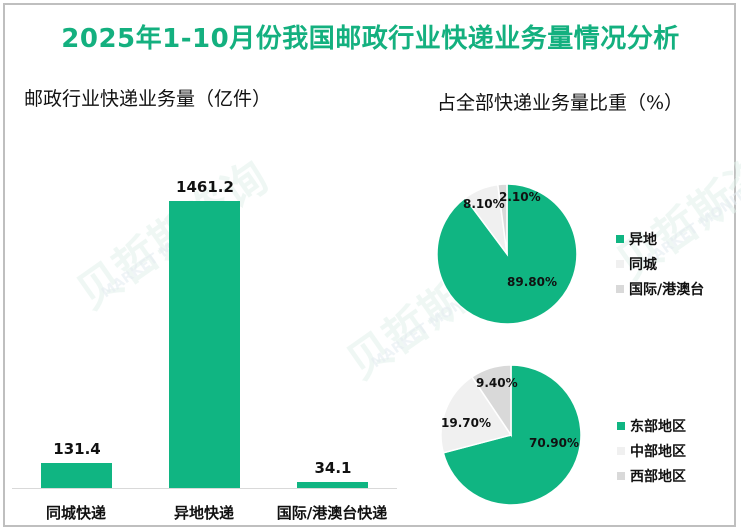  What do you see at coordinates (332, 485) in the screenshot?
I see `bar-international` at bounding box center [332, 485].